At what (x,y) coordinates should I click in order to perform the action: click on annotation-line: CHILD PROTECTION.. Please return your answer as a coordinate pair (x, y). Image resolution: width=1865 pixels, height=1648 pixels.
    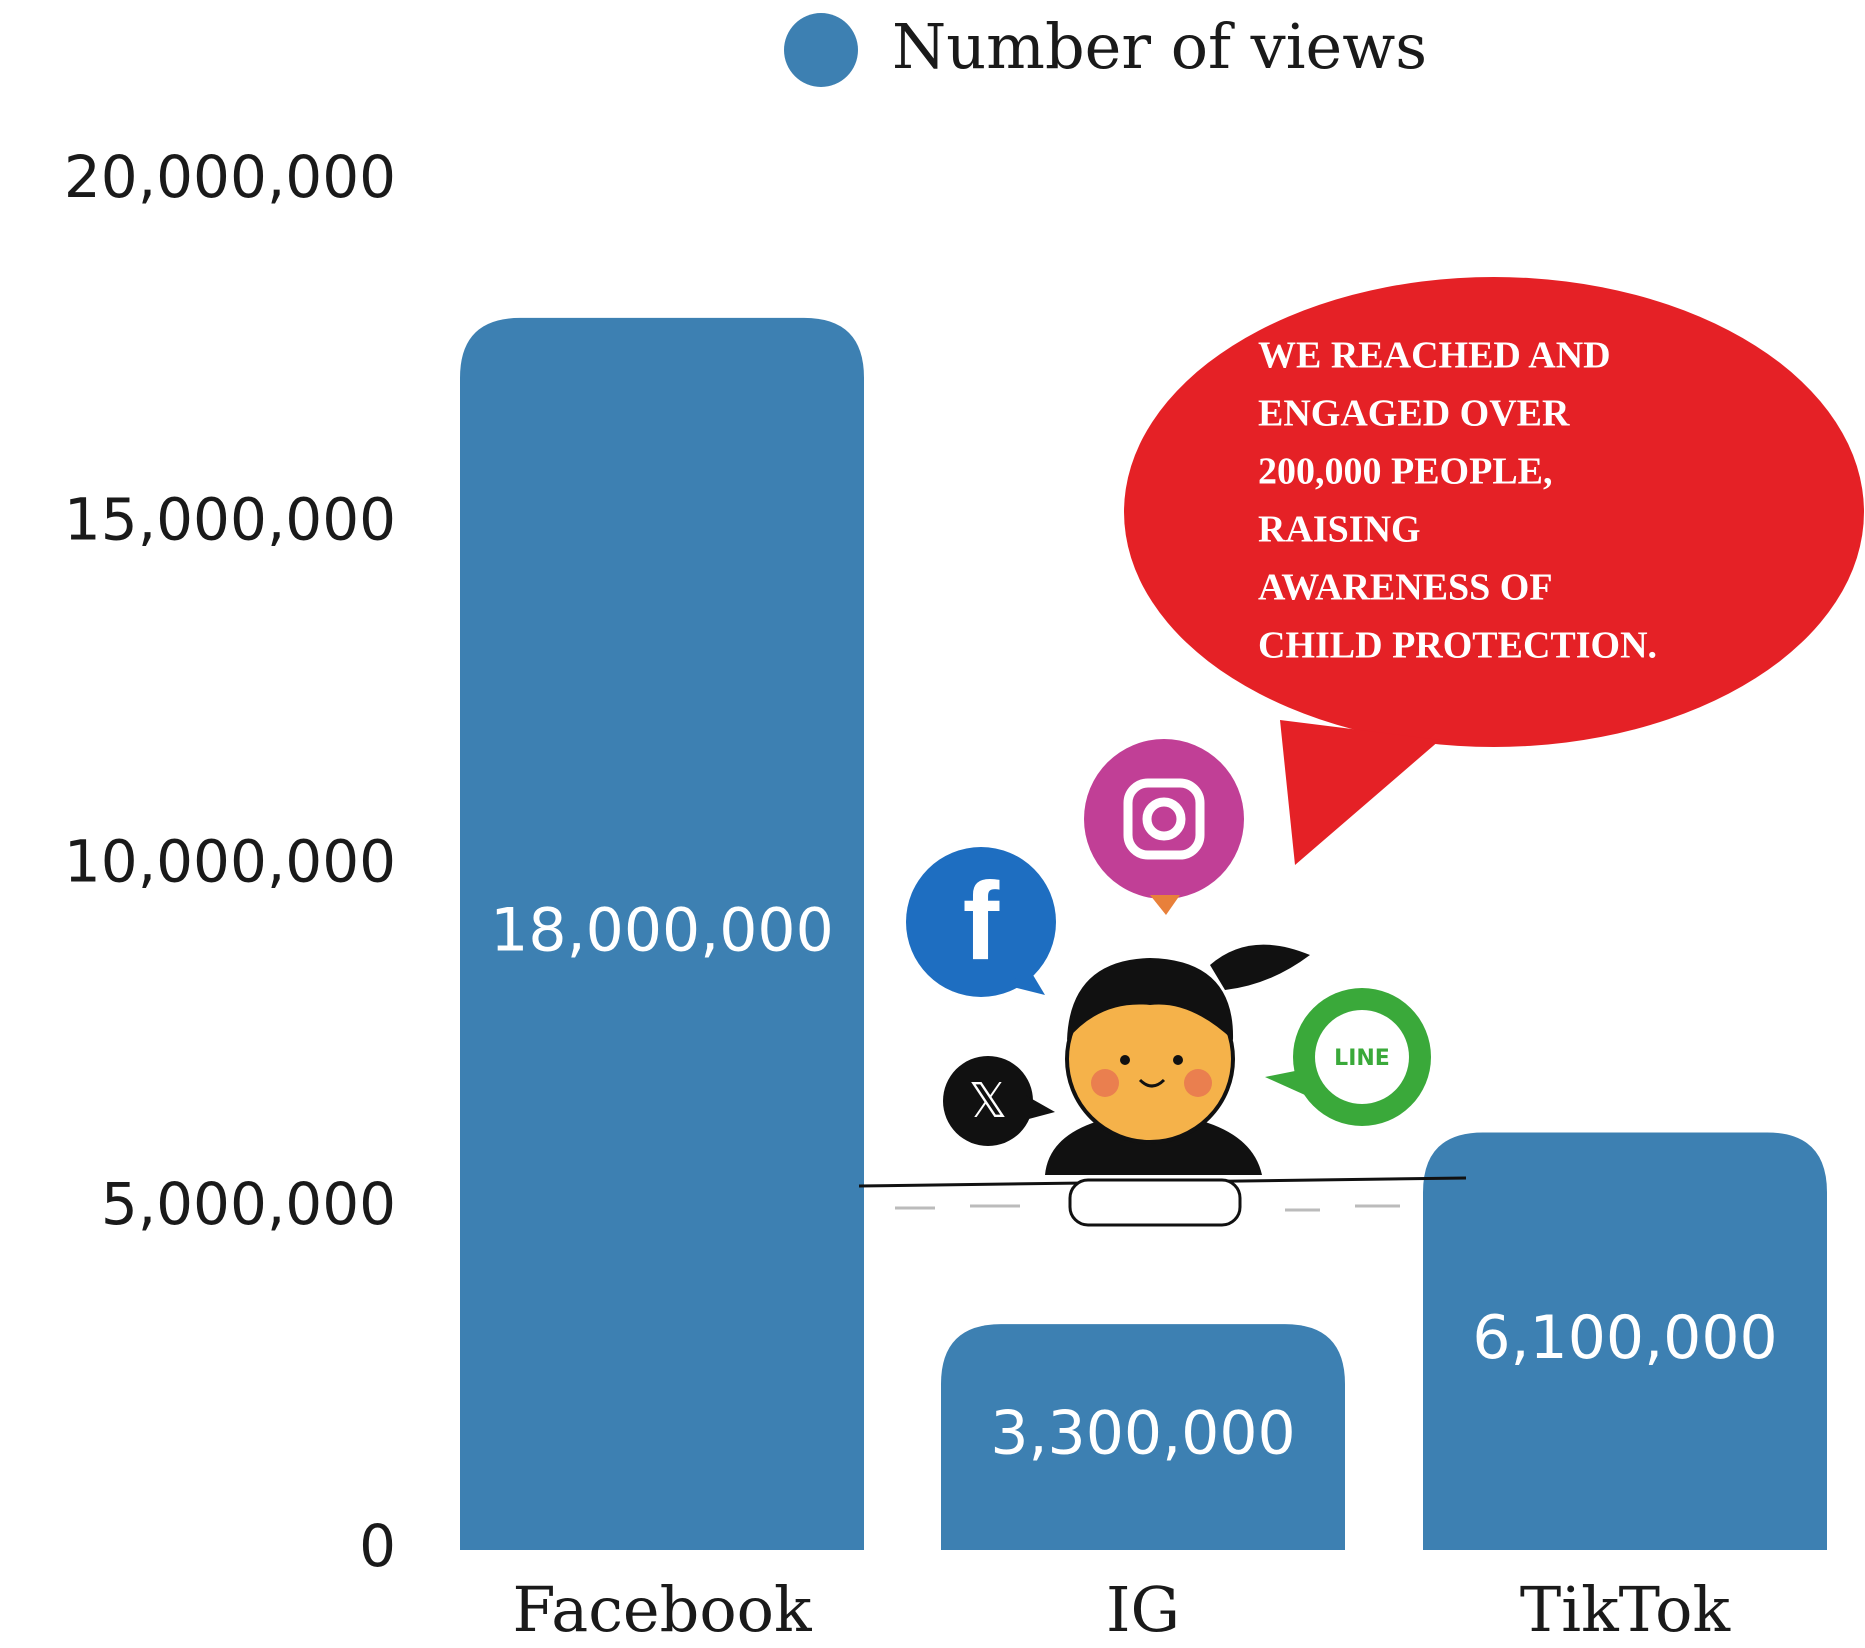
    Looking at the image, I should click on (1457, 646).